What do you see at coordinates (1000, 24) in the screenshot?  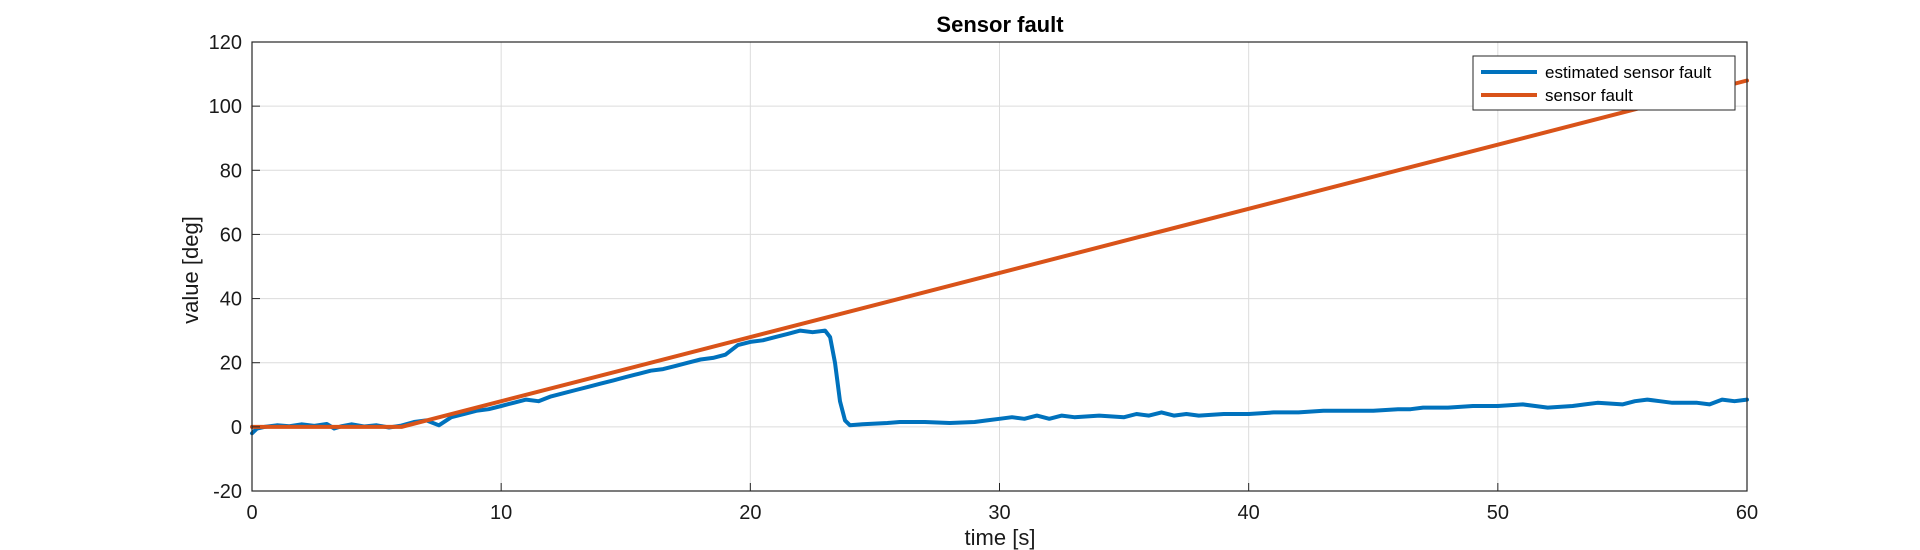 I see `chart-title: Sensor fault` at bounding box center [1000, 24].